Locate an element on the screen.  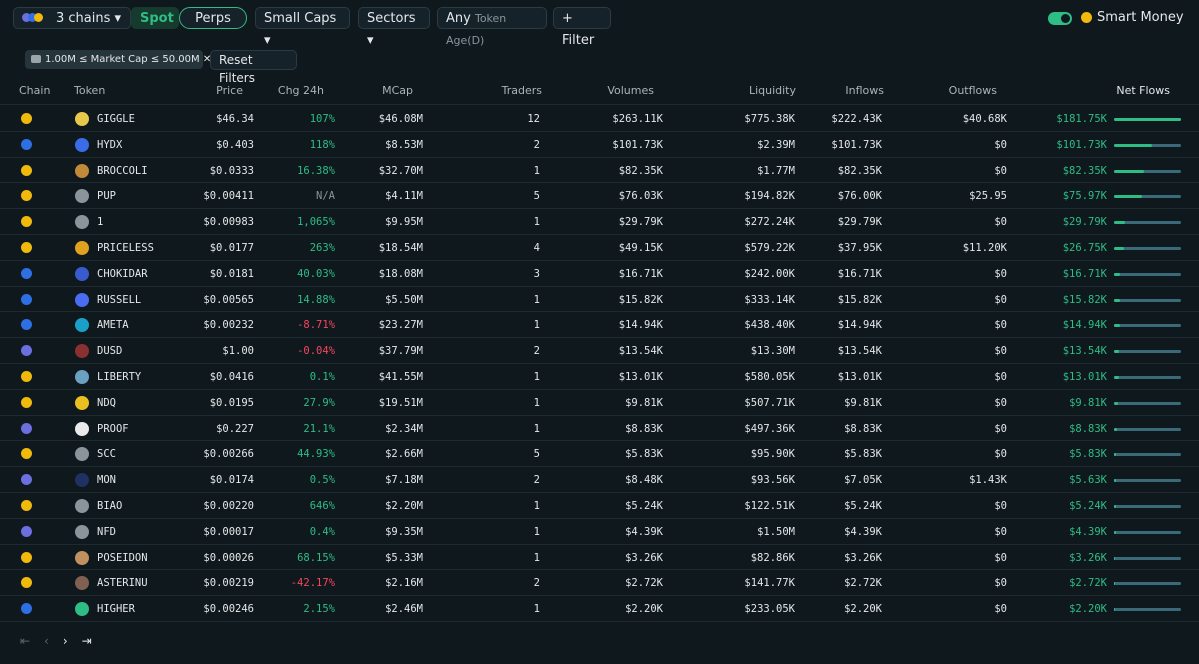
cell-chg: 27.9% is located at coordinates (319, 402).